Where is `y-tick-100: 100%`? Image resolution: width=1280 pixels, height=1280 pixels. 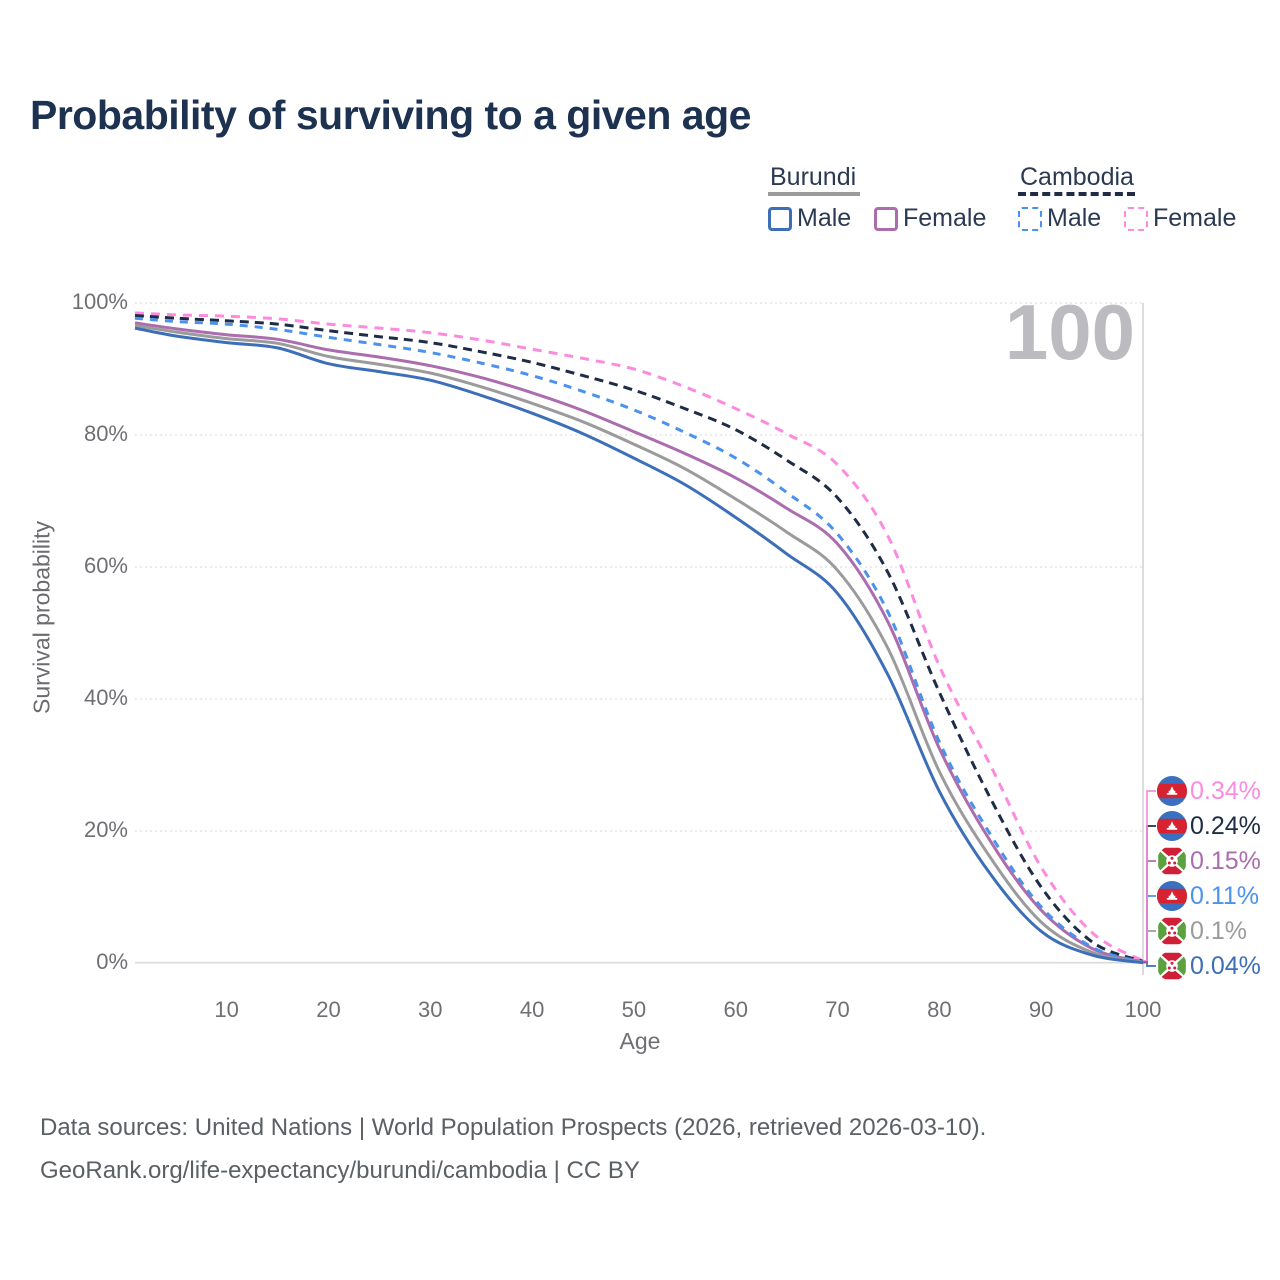
y-tick-100: 100% is located at coordinates (99, 301).